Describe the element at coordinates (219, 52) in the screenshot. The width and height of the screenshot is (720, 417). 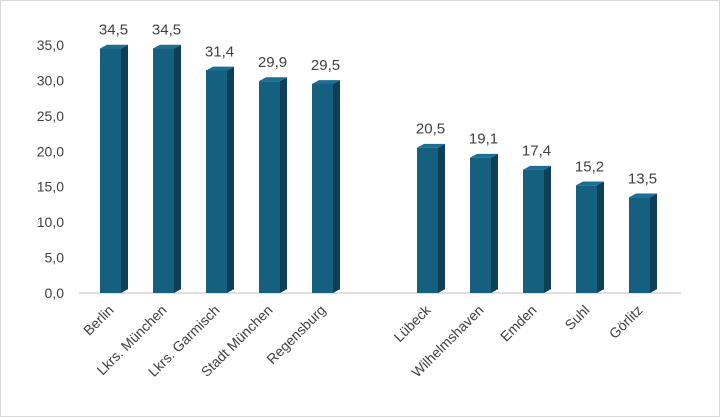
I see `data-label: 31,4` at that location.